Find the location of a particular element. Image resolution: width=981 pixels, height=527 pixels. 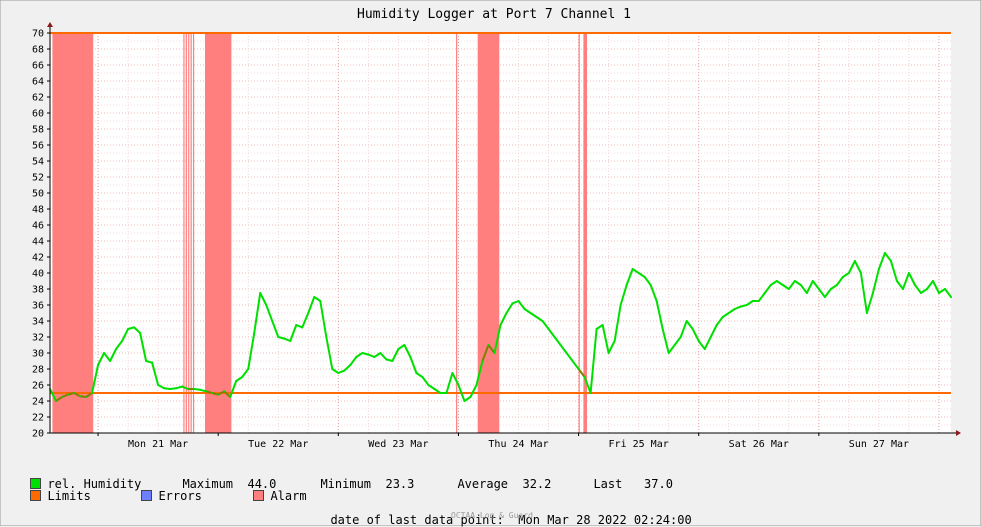

last-value: 37.0 is located at coordinates (658, 484).